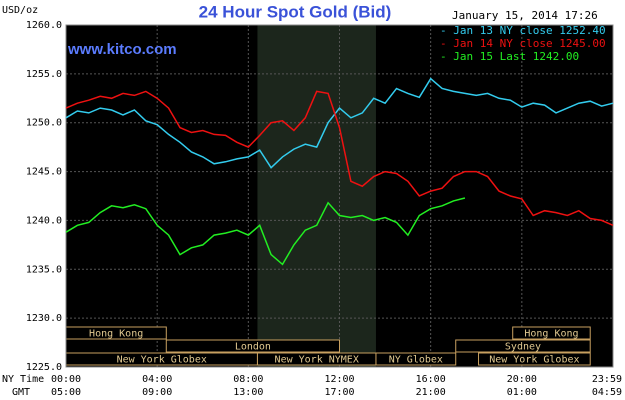 The height and width of the screenshot is (400, 625). What do you see at coordinates (248, 379) in the screenshot?
I see `x-tick-label: 08:00` at bounding box center [248, 379].